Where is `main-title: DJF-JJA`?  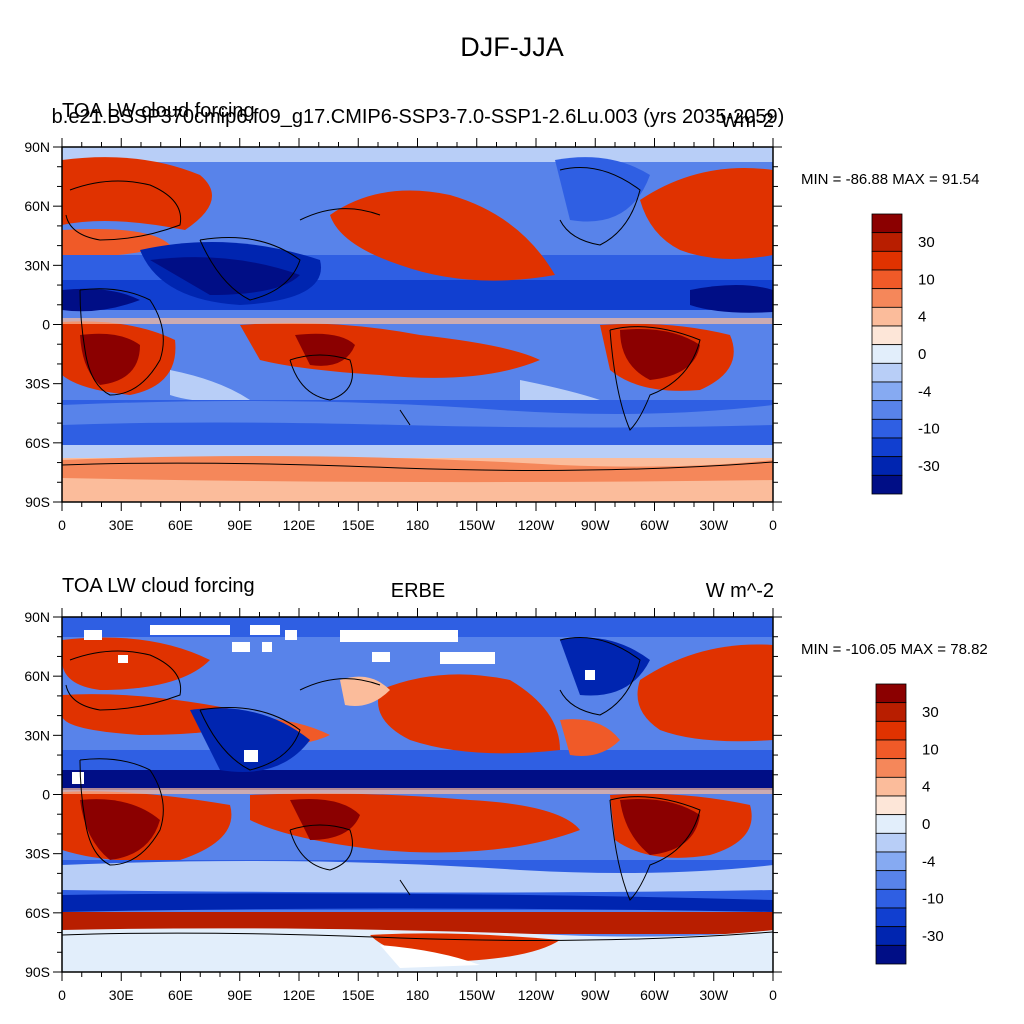 main-title: DJF-JJA is located at coordinates (512, 47).